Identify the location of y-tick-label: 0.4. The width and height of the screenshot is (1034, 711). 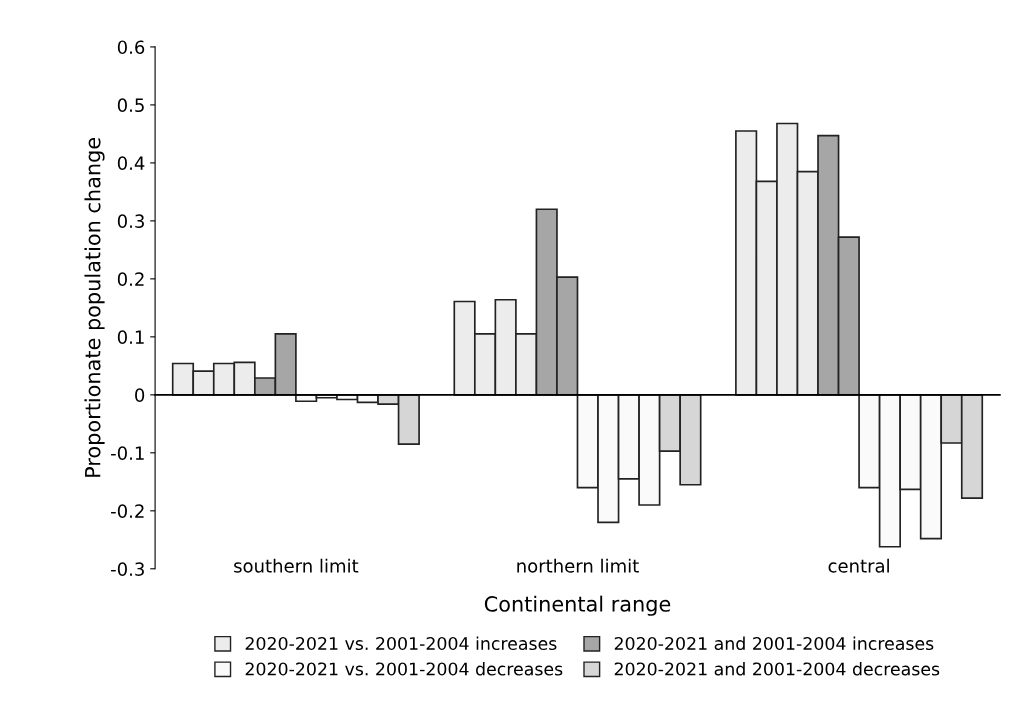
(131, 163).